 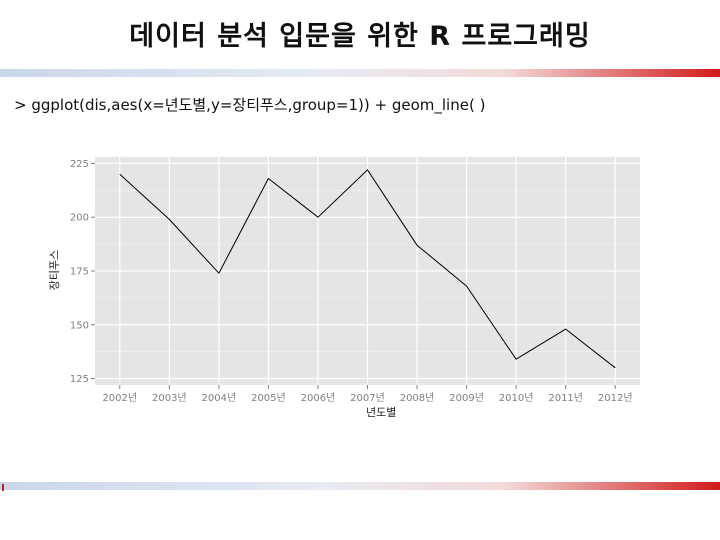 What do you see at coordinates (615, 398) in the screenshot?
I see `x-tick-label: 2012년` at bounding box center [615, 398].